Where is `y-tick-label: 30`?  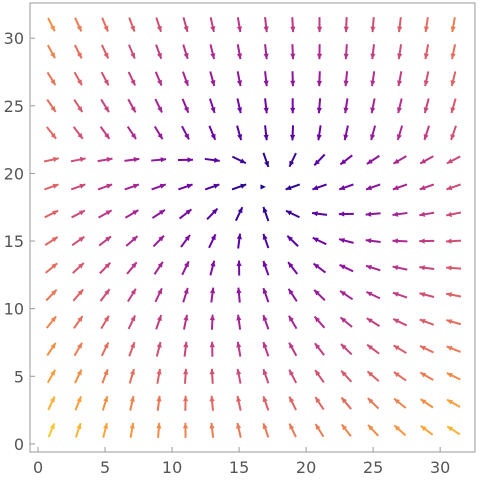
y-tick-label: 30 is located at coordinates (14, 38).